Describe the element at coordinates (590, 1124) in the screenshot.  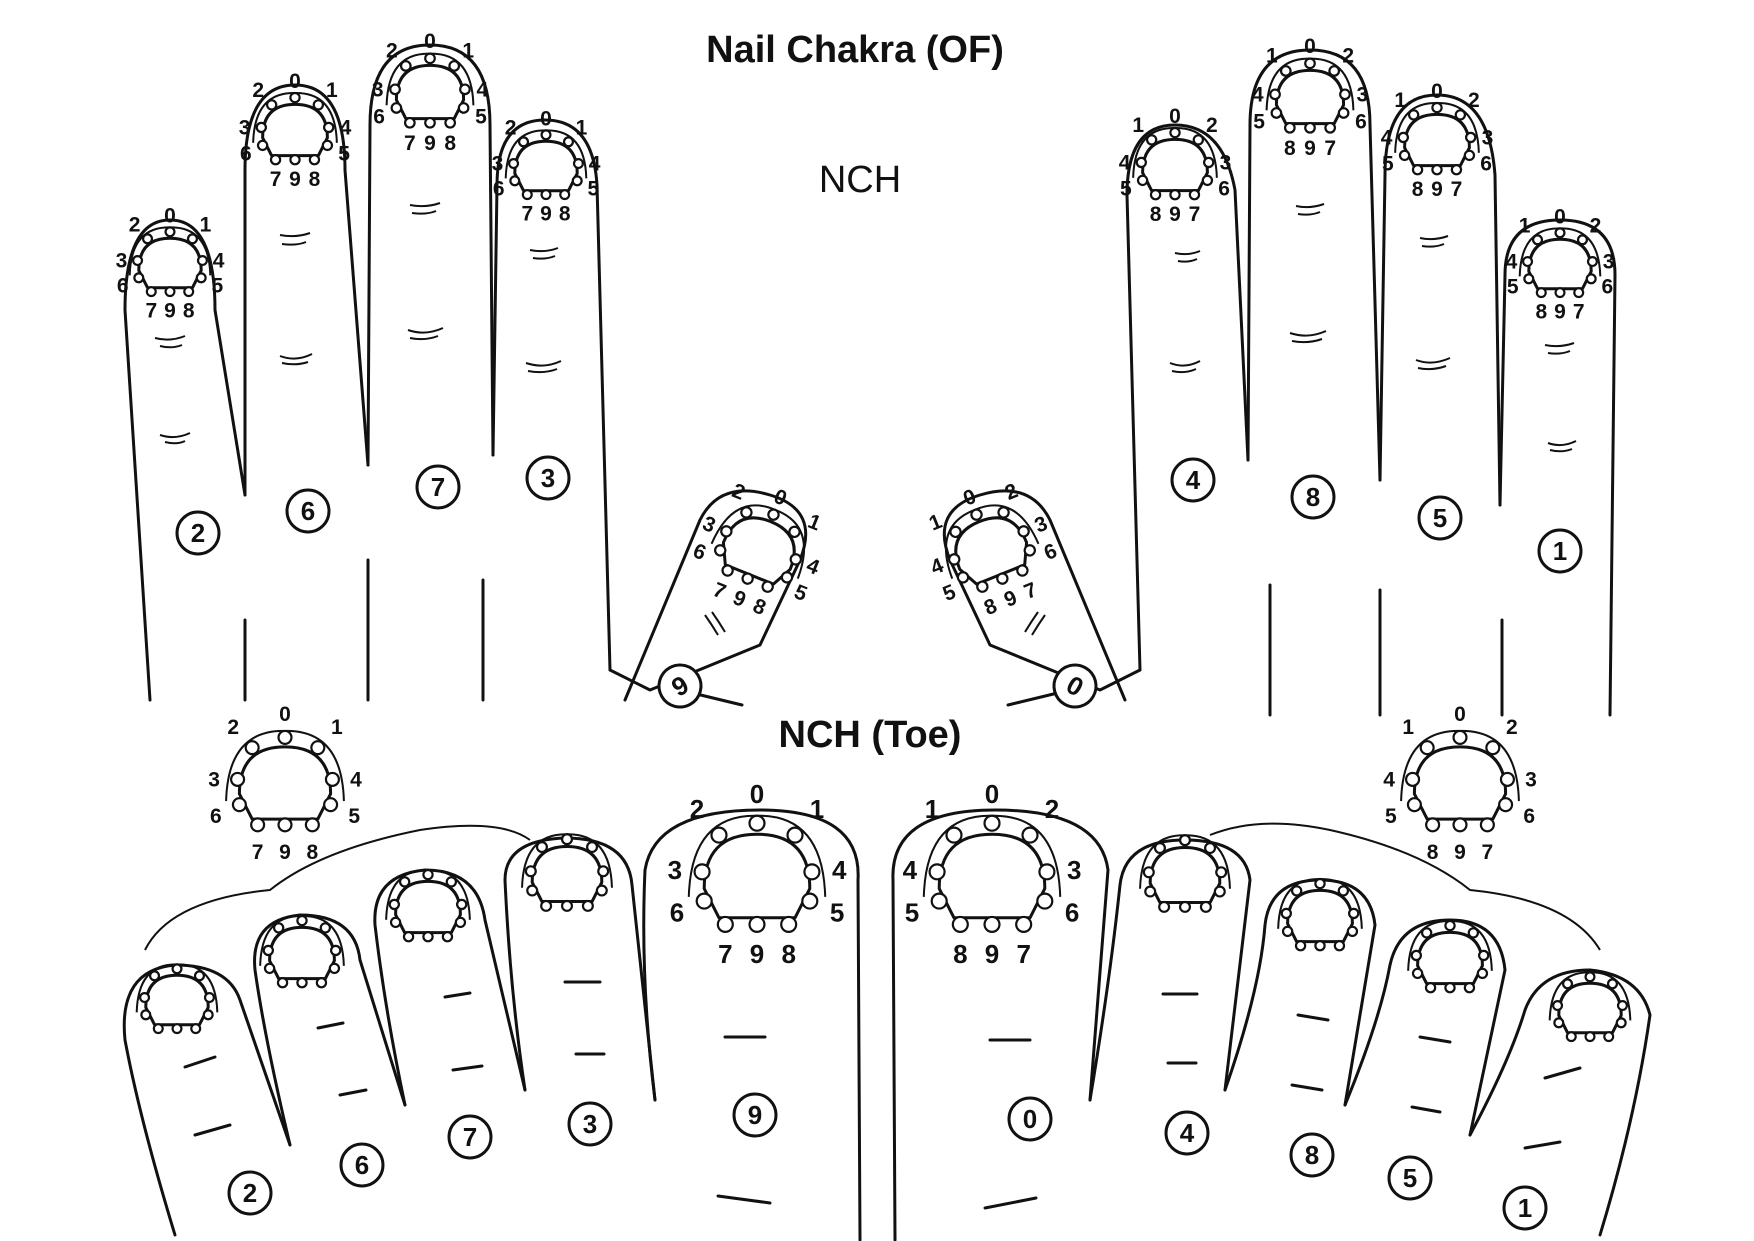
I see `toe-number-circle: 3` at that location.